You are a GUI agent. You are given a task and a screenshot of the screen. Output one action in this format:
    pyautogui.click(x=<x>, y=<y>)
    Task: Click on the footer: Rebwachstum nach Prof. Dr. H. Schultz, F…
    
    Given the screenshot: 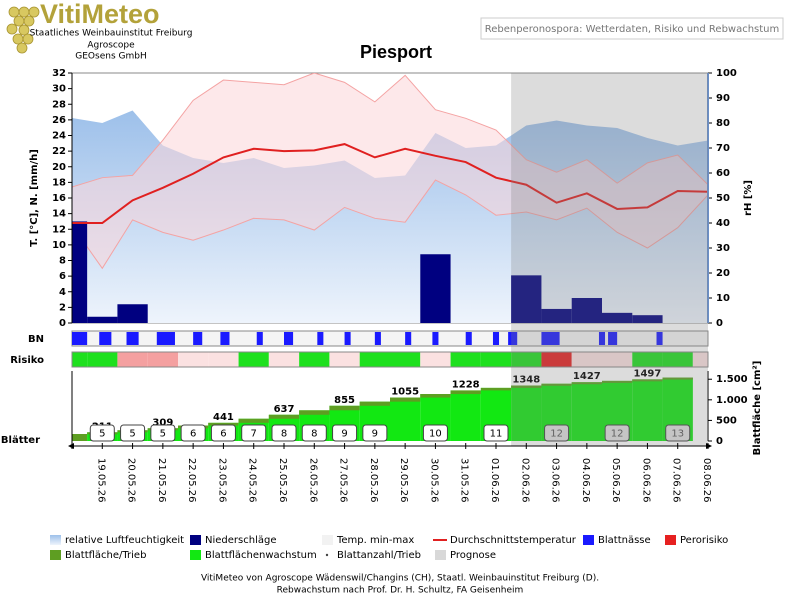 What is the action you would take?
    pyautogui.click(x=400, y=591)
    